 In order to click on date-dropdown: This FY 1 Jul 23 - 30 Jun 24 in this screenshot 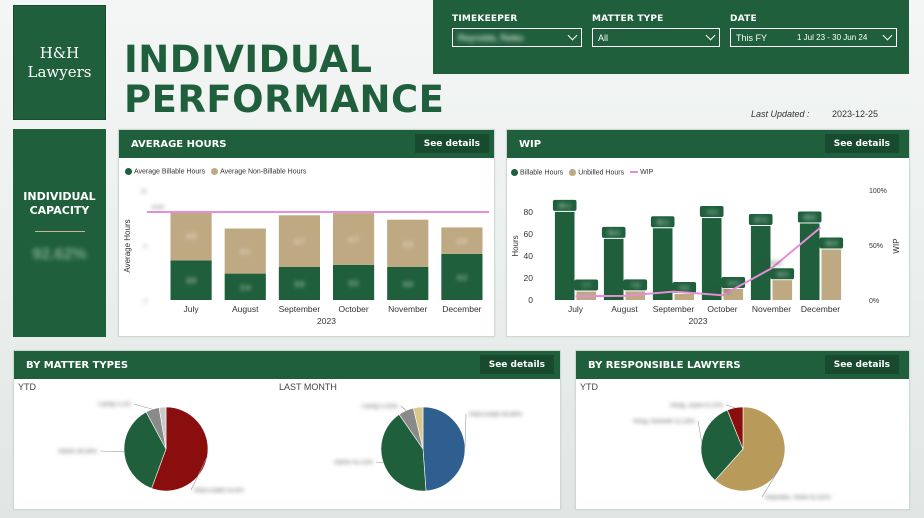, I will do `click(813, 37)`.